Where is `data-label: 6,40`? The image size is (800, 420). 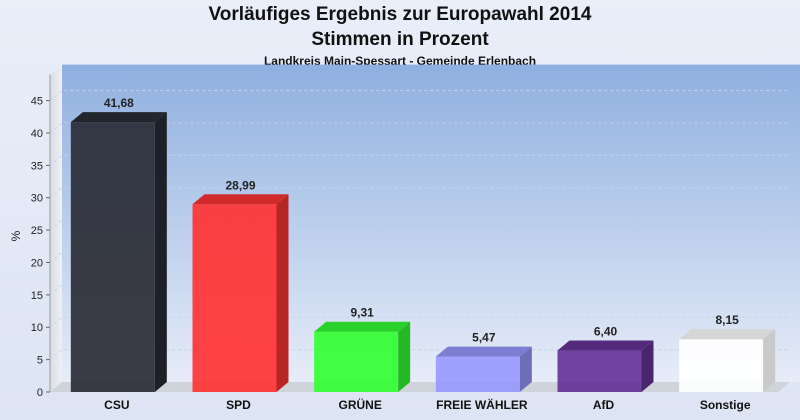
data-label: 6,40 is located at coordinates (606, 332).